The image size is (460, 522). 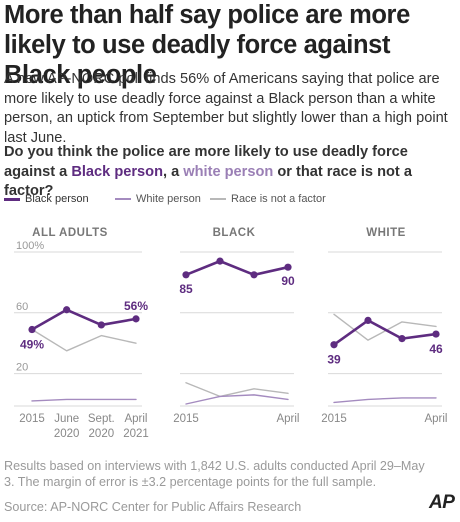 I want to click on data-label: 39, so click(x=334, y=360).